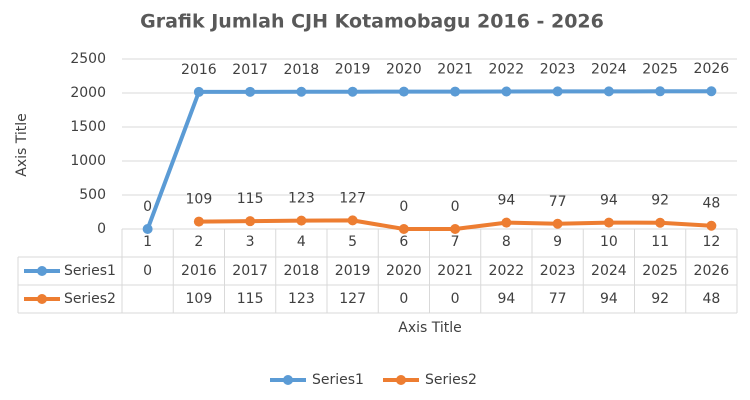  What do you see at coordinates (250, 299) in the screenshot?
I see `table-cell: 115` at bounding box center [250, 299].